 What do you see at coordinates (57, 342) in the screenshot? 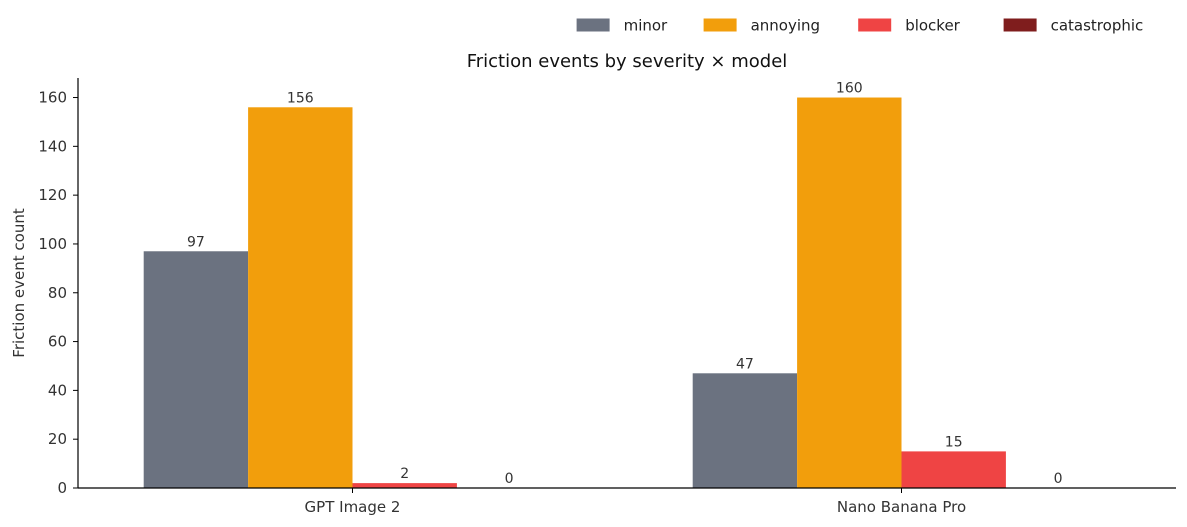
I see `y-tick-label: 60` at bounding box center [57, 342].